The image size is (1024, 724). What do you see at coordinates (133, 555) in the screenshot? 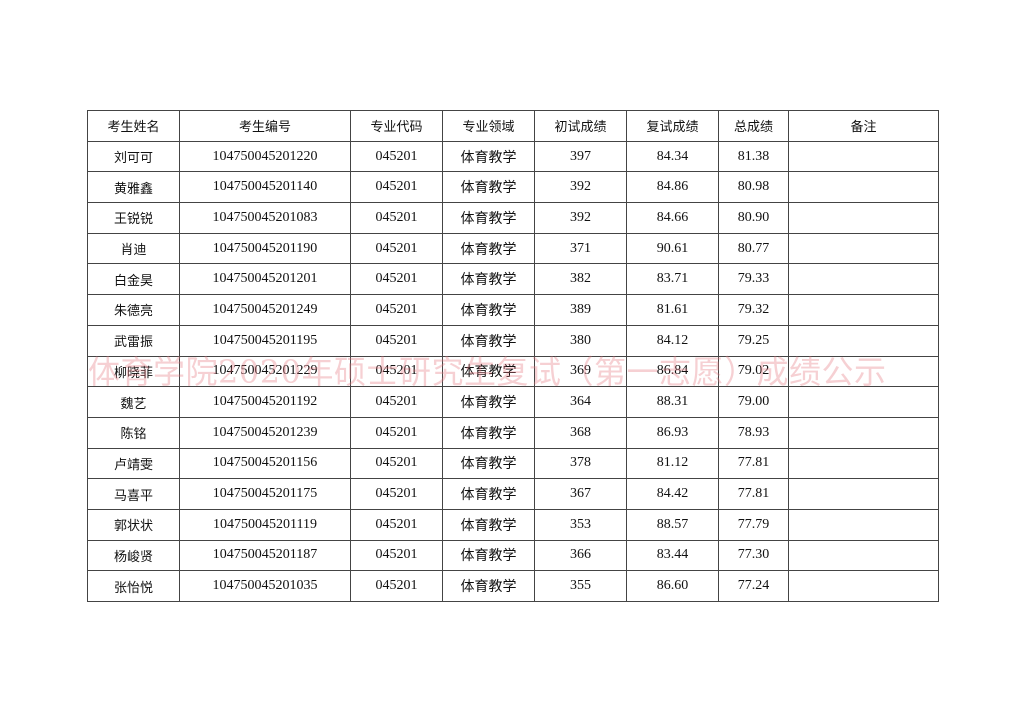
I see `cell-name: 杨峻贤` at bounding box center [133, 555].